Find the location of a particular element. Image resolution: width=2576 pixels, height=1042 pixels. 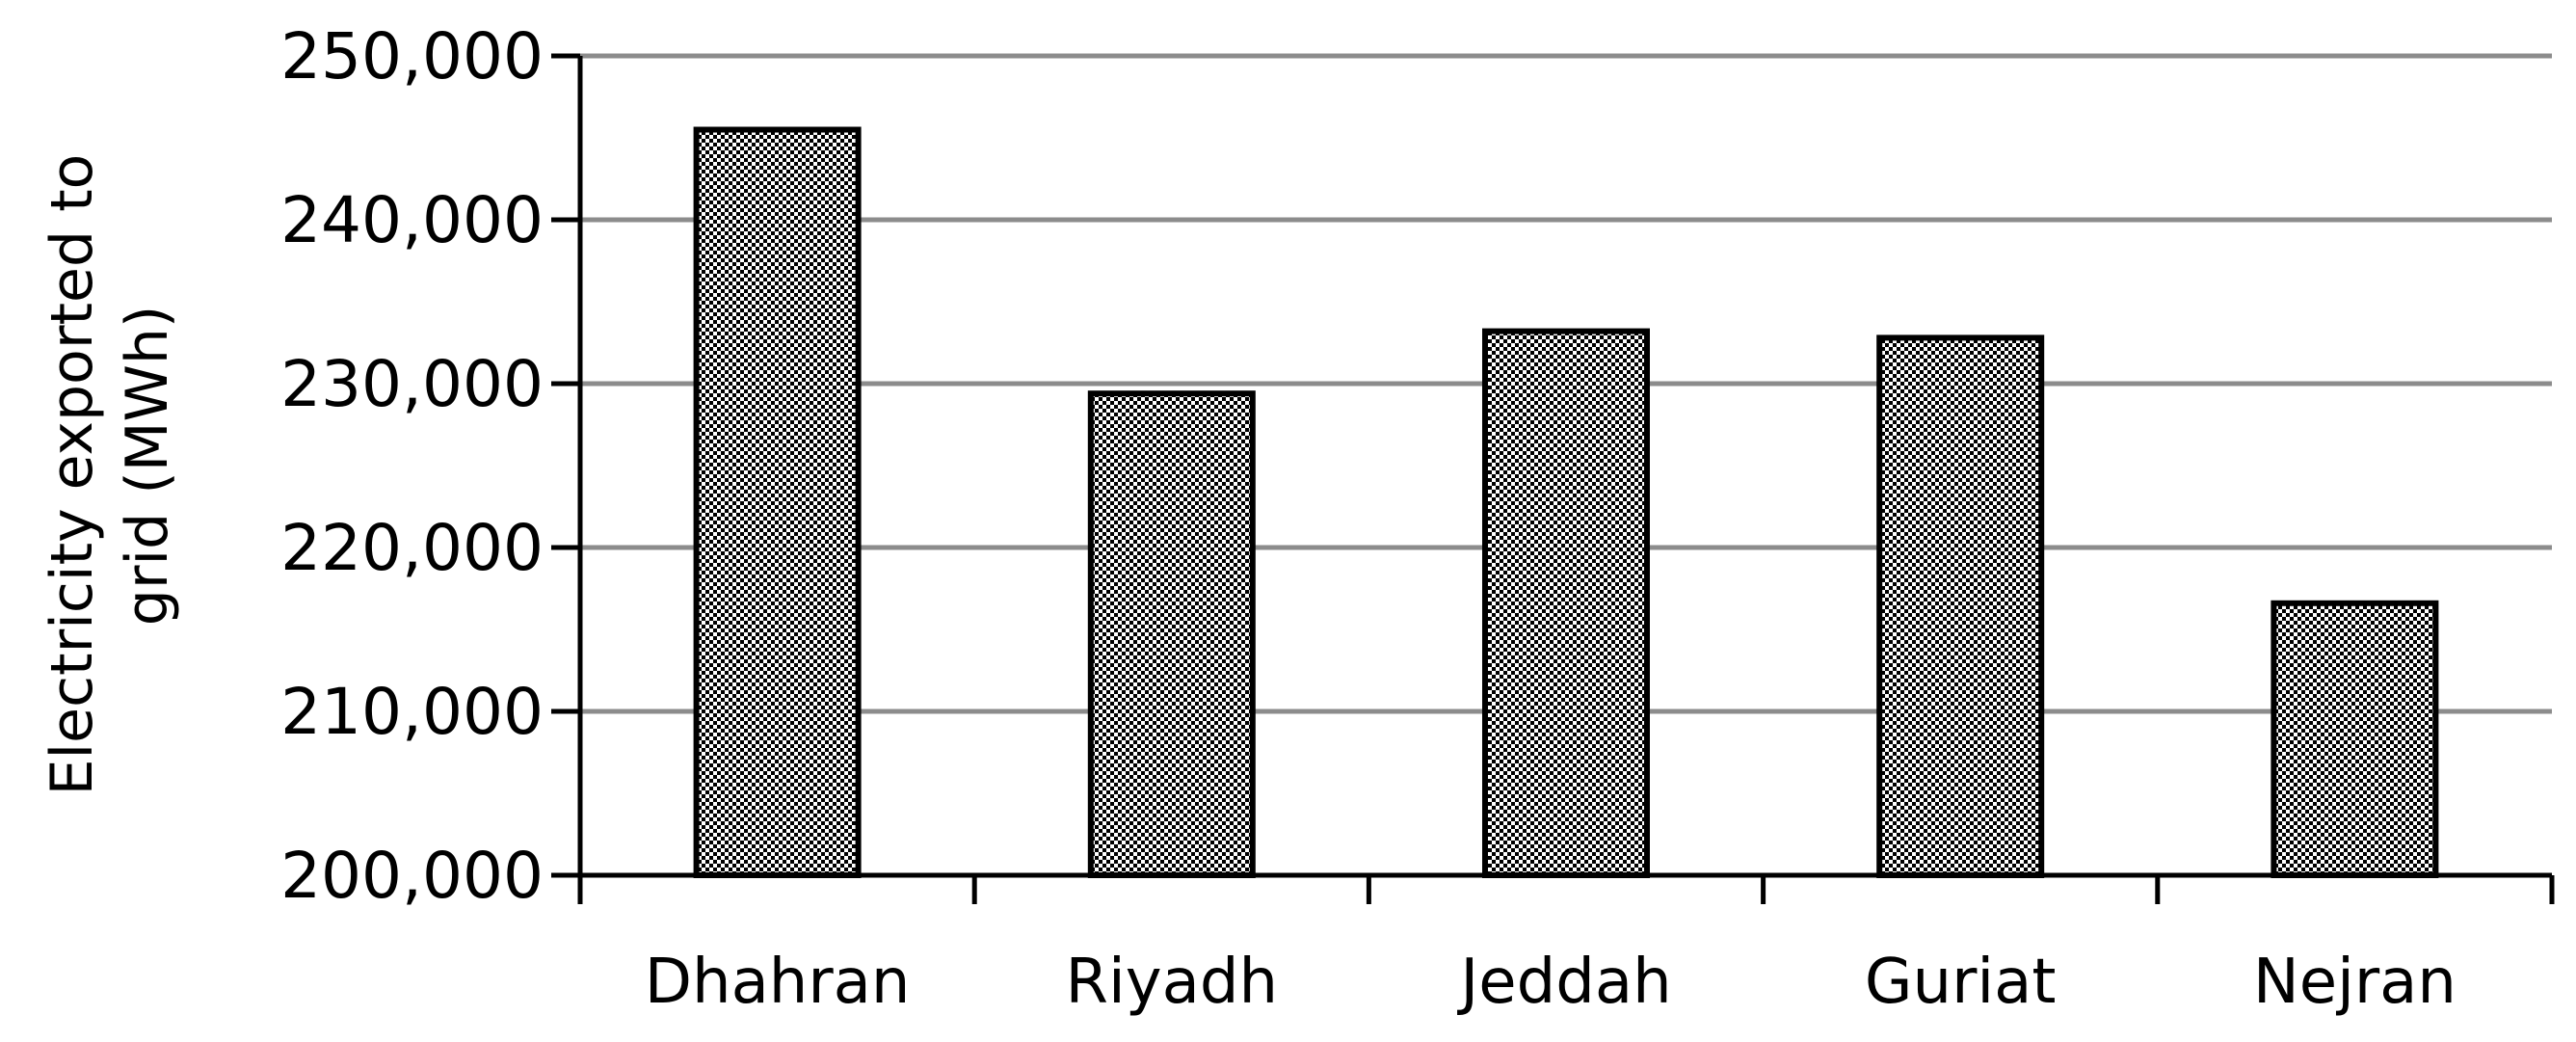

bar-nejran is located at coordinates (2355, 739).